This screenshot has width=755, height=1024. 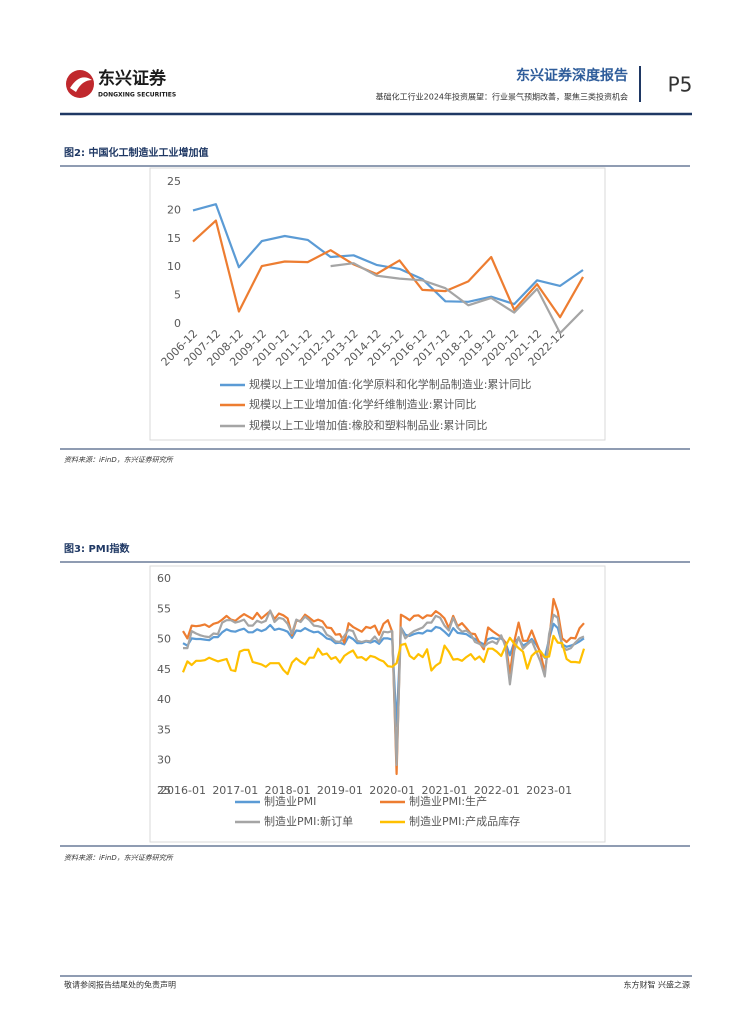 What do you see at coordinates (137, 95) in the screenshot?
I see `logo-en: DONGXING SECURITIES` at bounding box center [137, 95].